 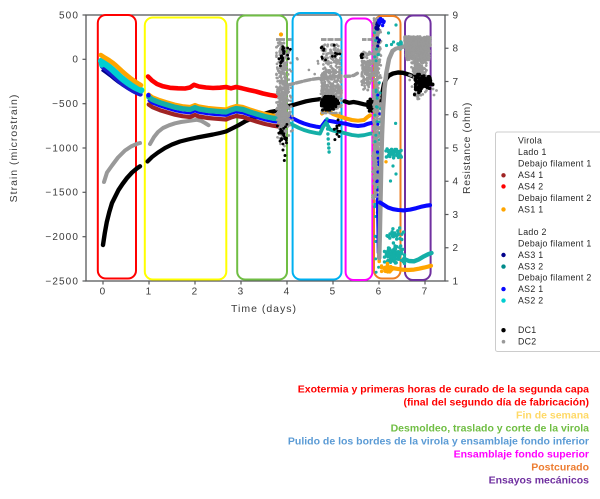 I want to click on svg-text: Fin de semana, so click(x=552, y=416).